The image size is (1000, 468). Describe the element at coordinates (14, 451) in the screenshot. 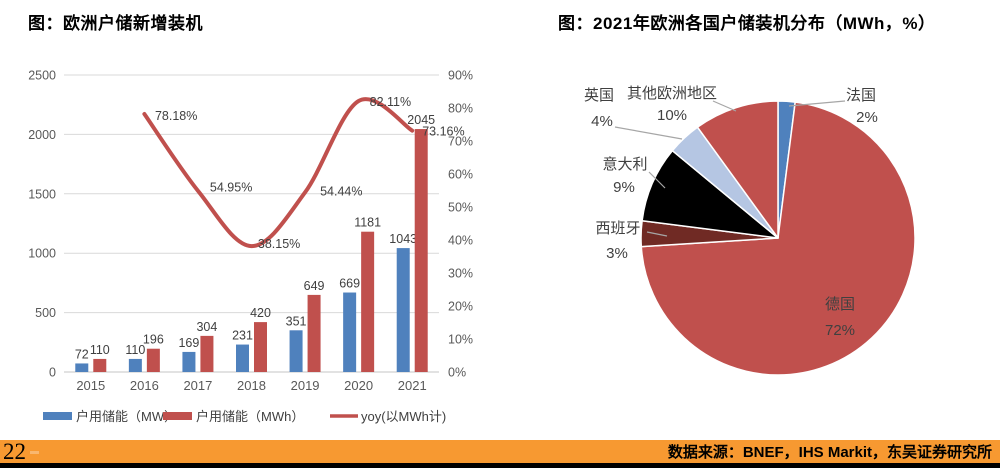

I see `page-number: 22` at that location.